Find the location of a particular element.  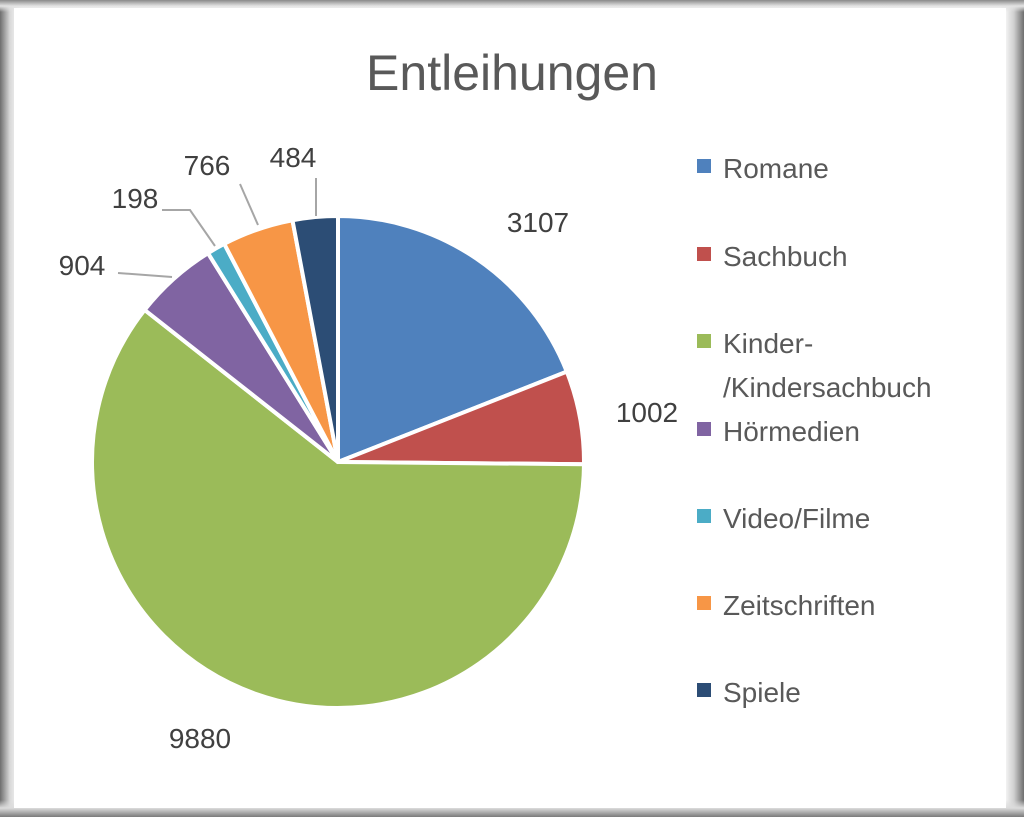

leader-line-zeitschriften is located at coordinates (249, 204).